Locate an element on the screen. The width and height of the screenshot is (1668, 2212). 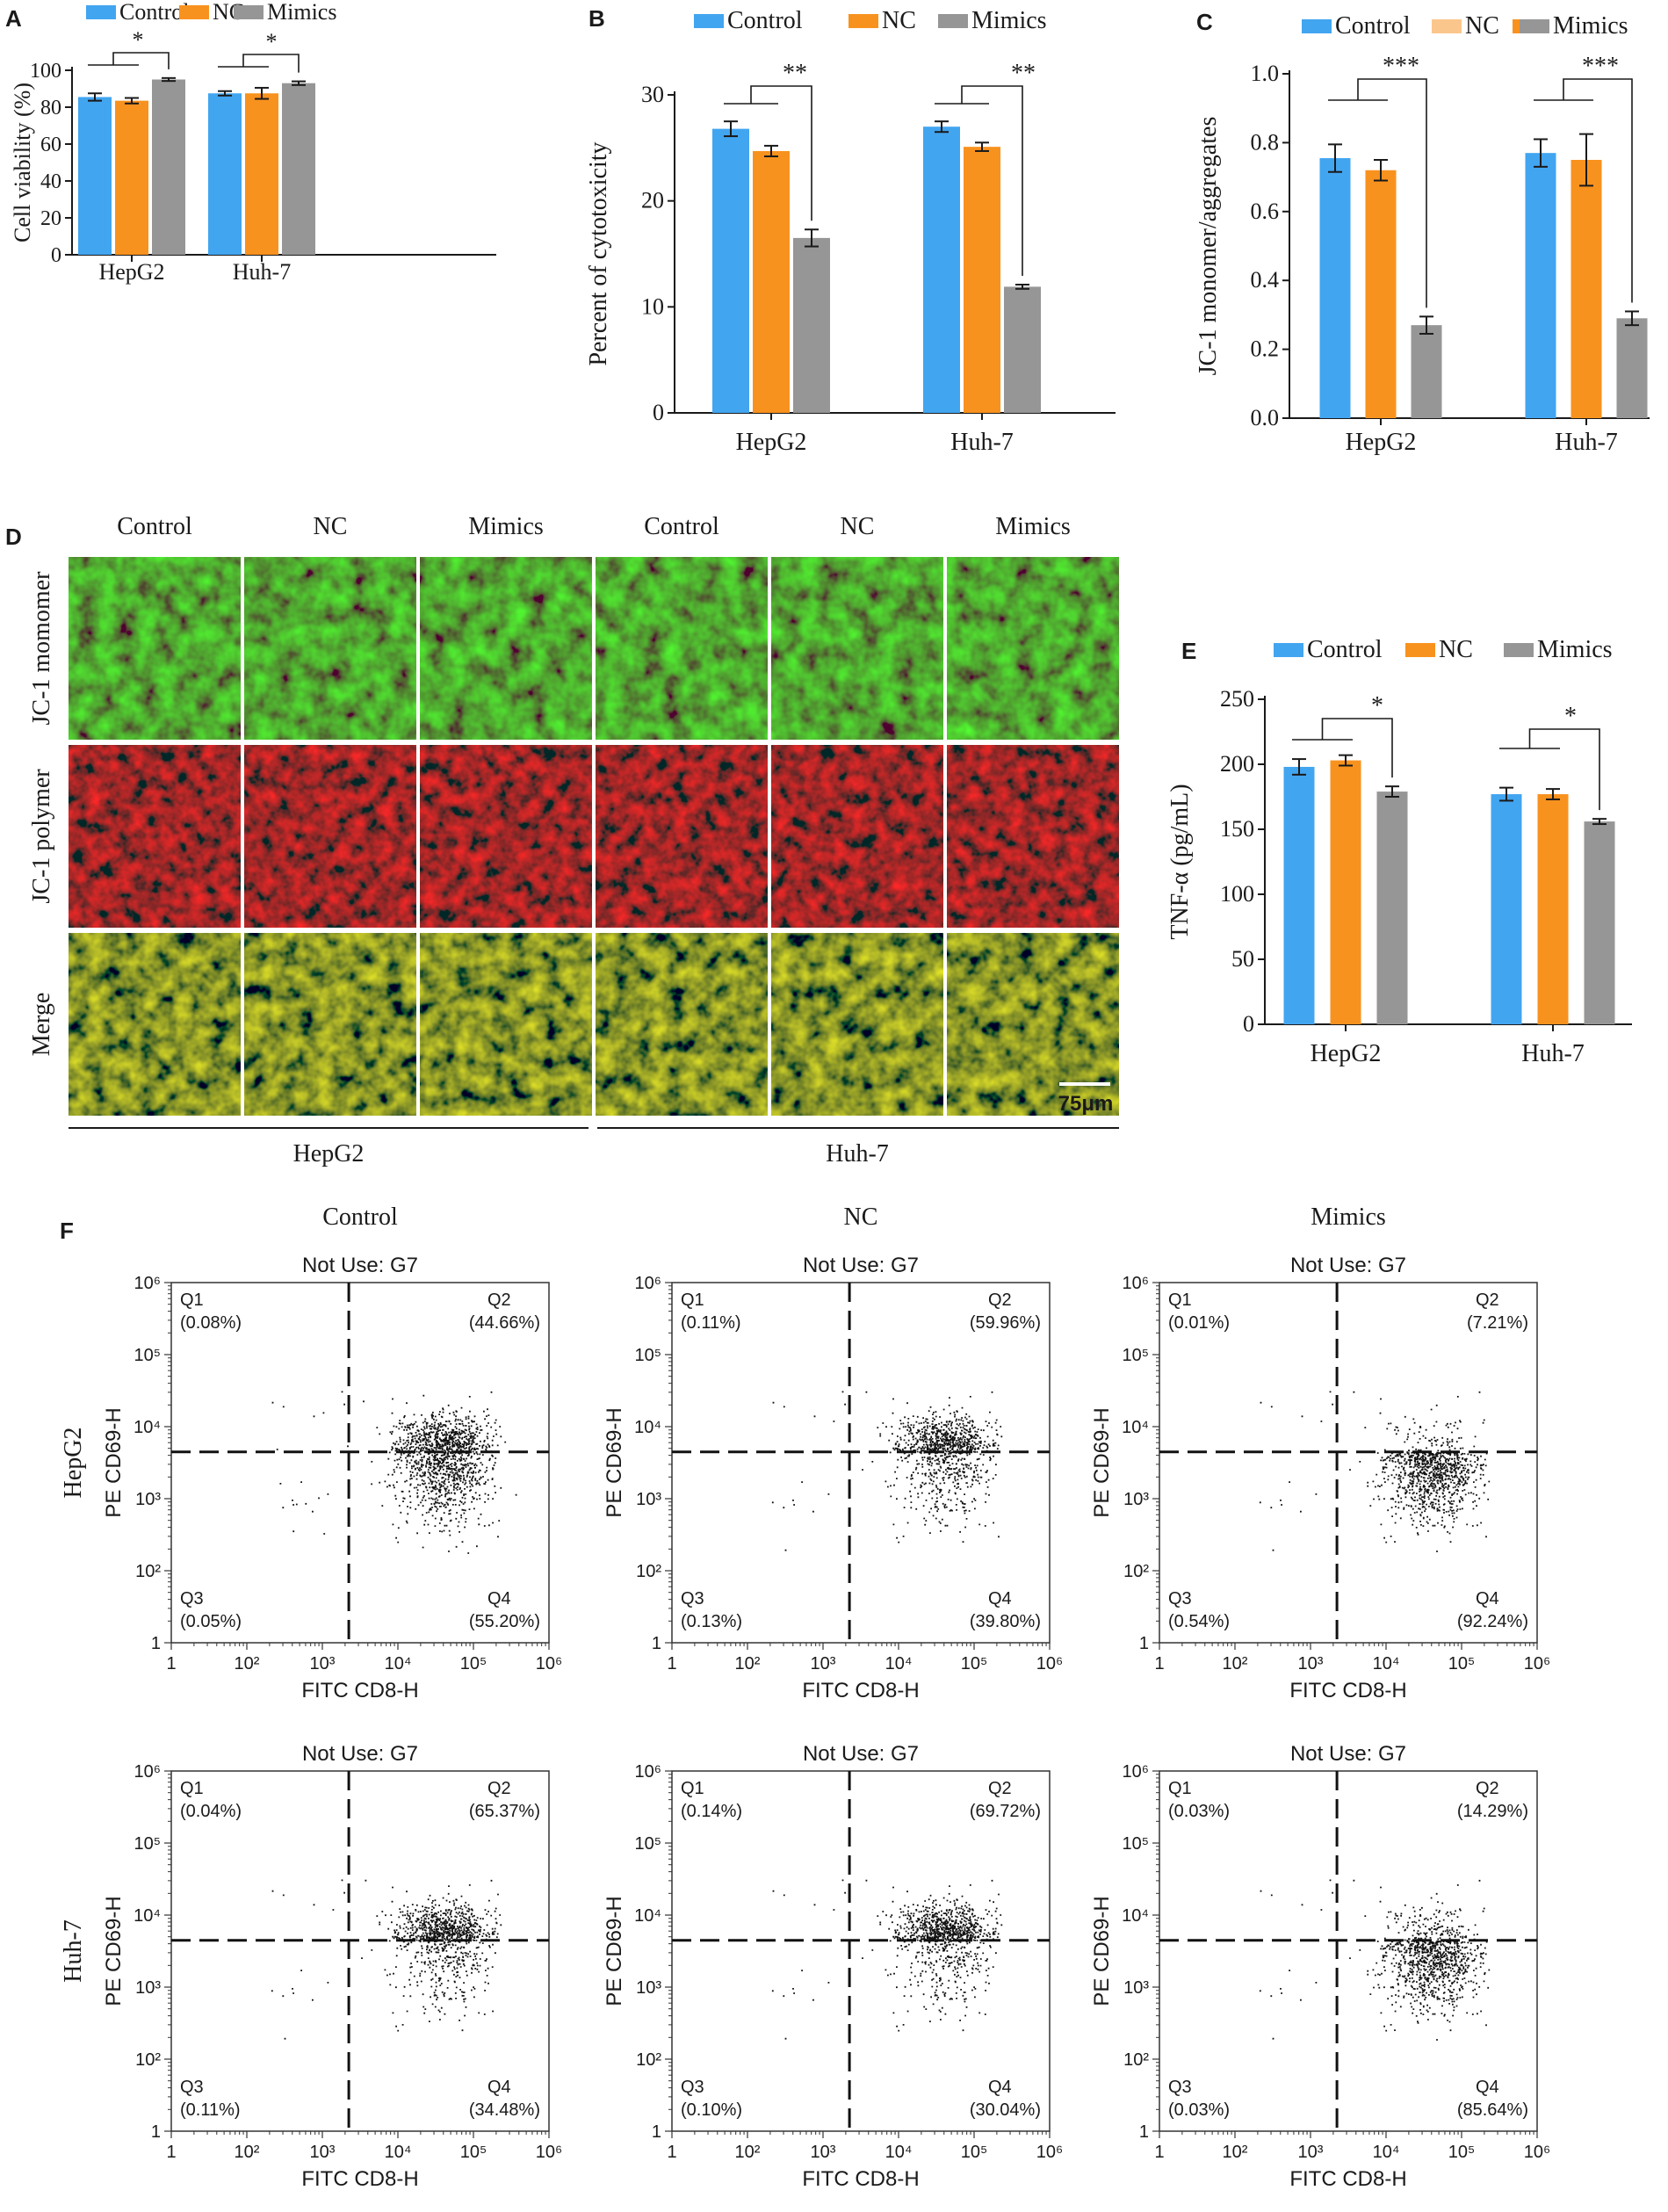
panel-letter-d: D is located at coordinates (13, 537).